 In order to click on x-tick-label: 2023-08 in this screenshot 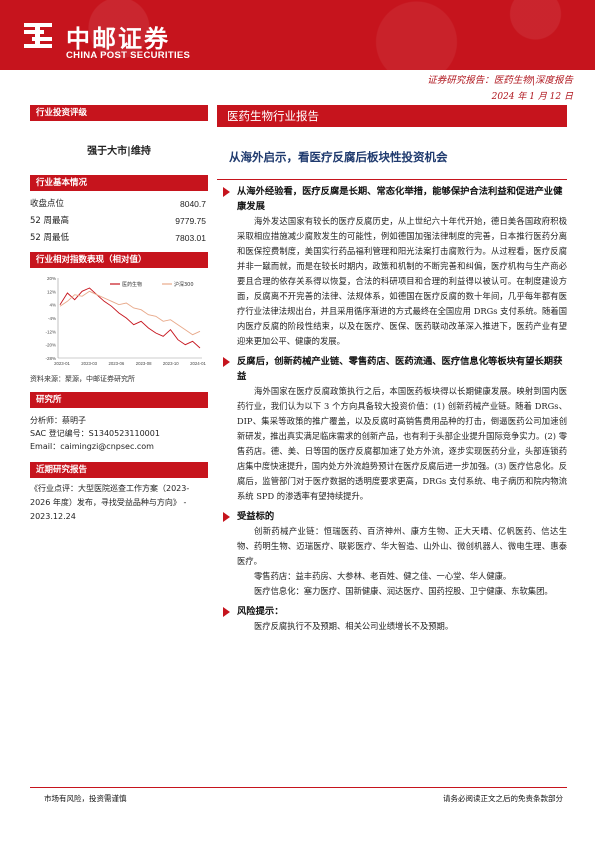, I will do `click(144, 363)`.